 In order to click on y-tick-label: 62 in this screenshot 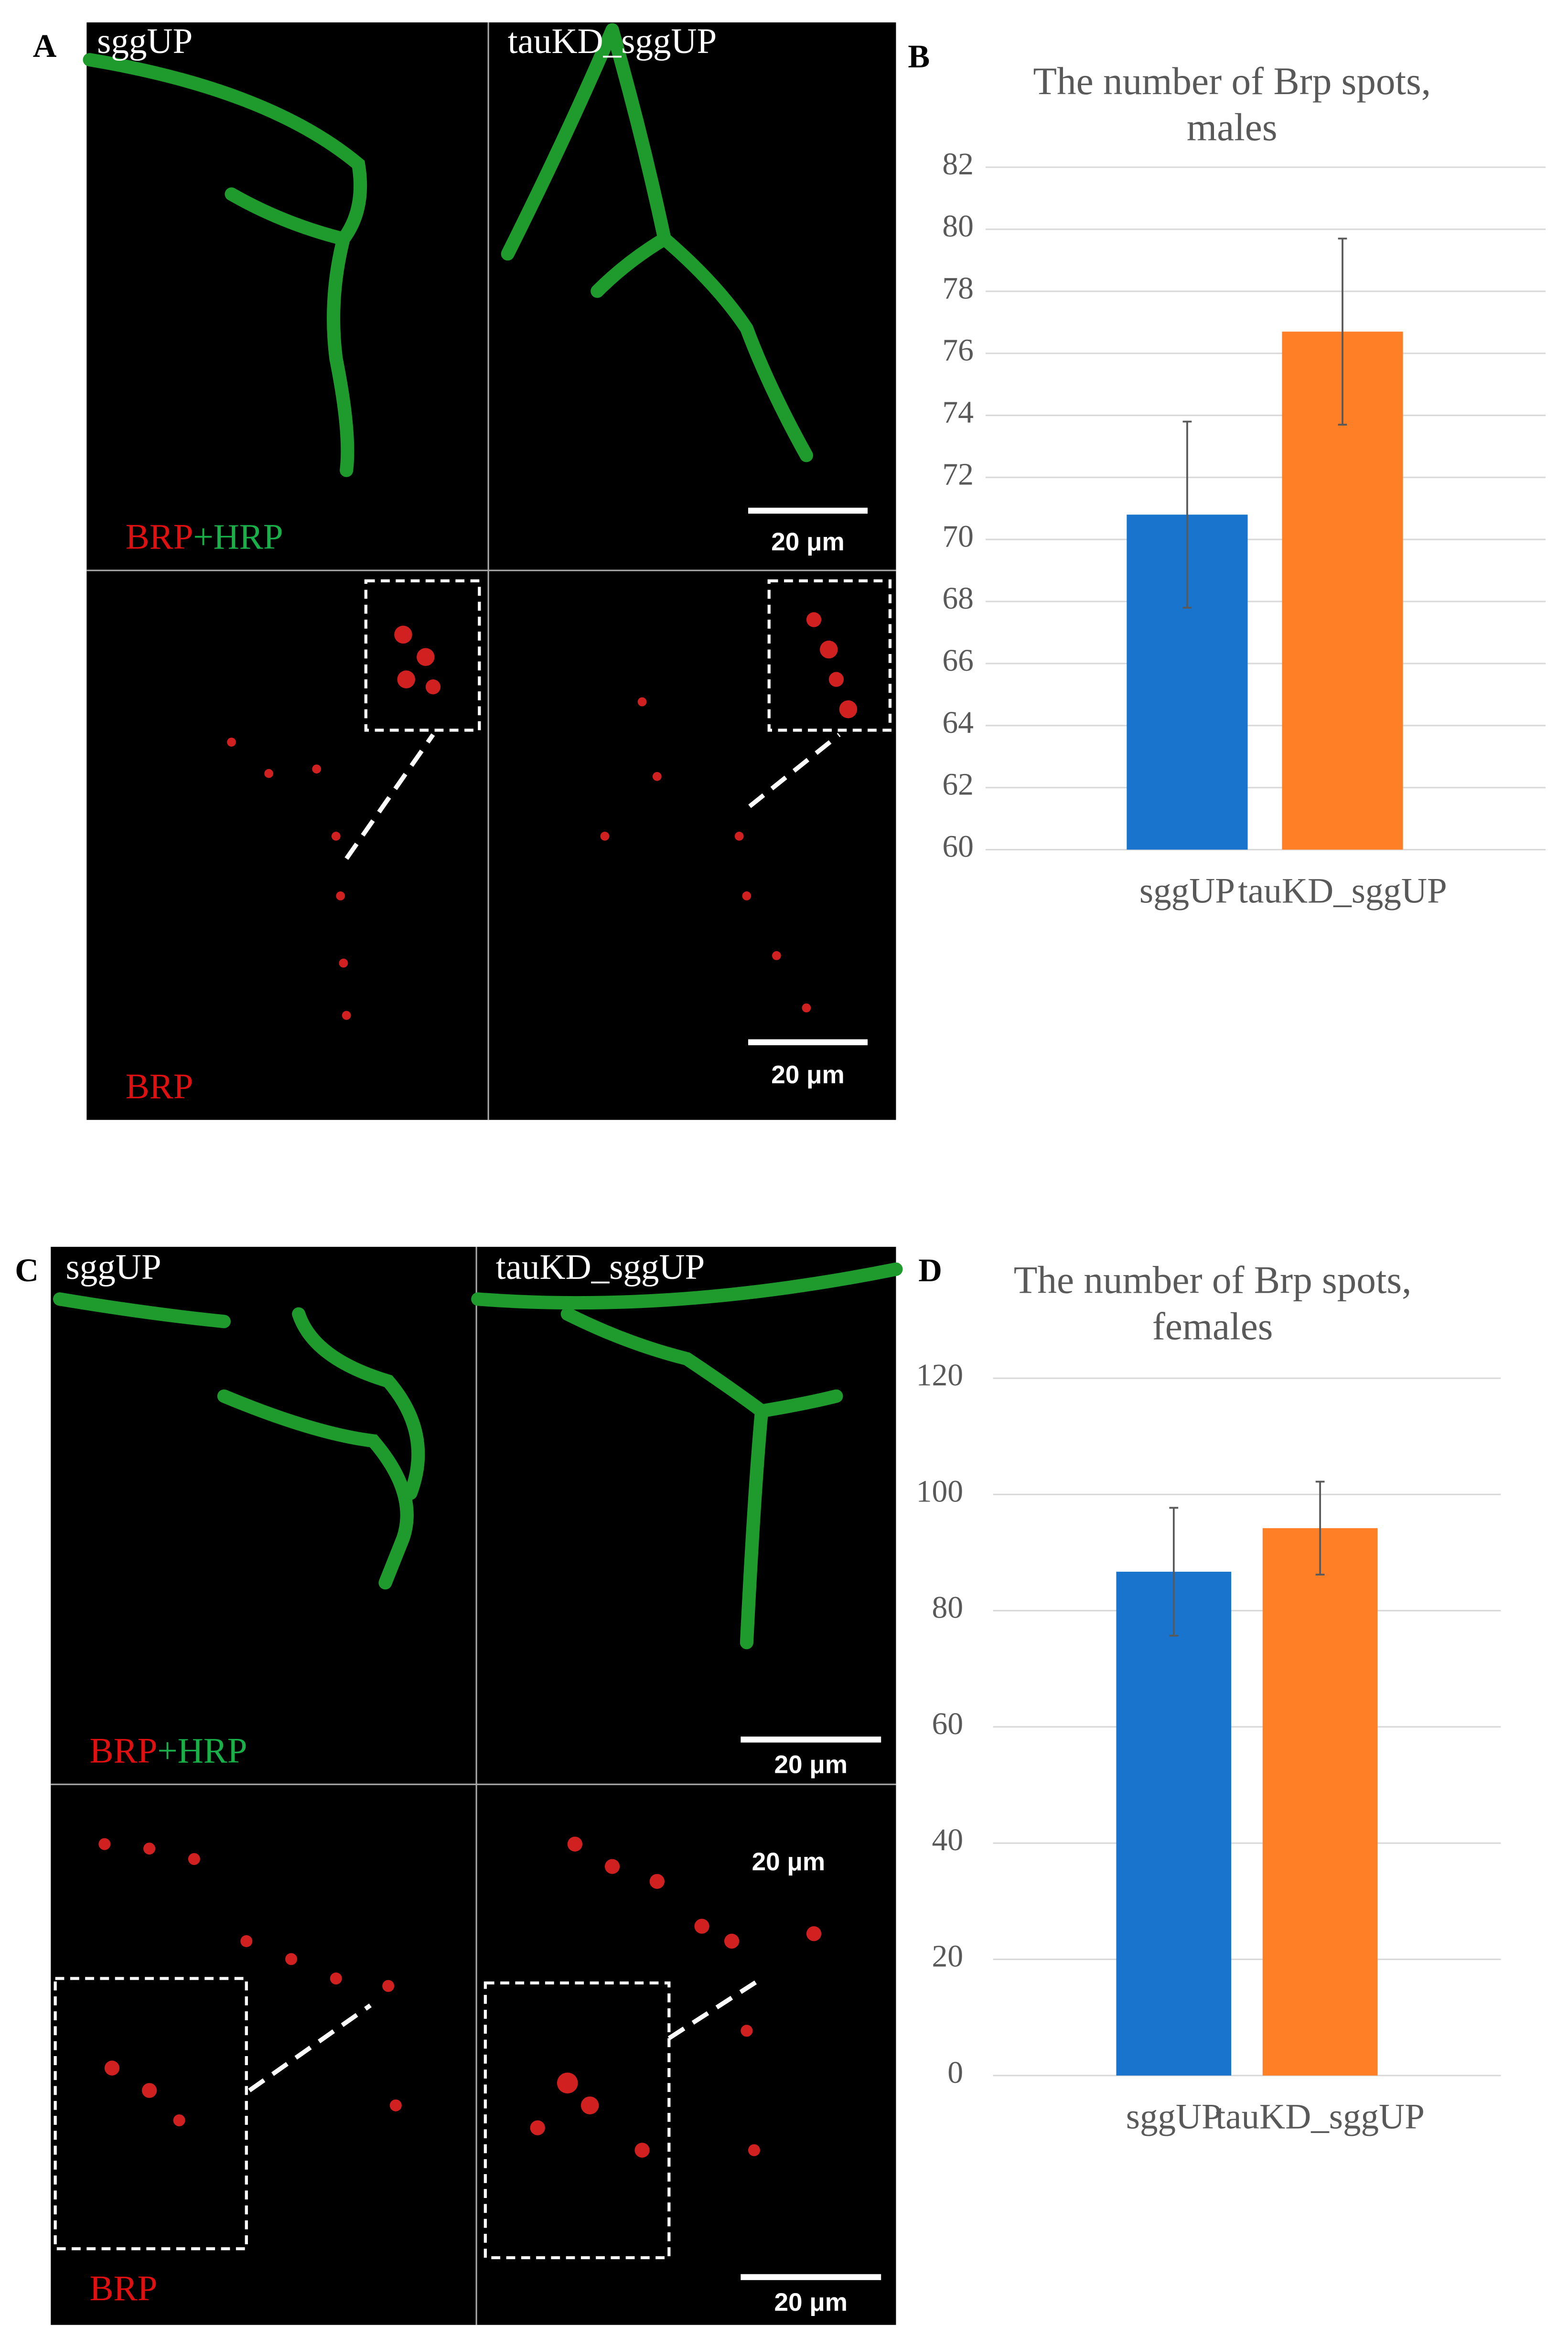, I will do `click(958, 785)`.